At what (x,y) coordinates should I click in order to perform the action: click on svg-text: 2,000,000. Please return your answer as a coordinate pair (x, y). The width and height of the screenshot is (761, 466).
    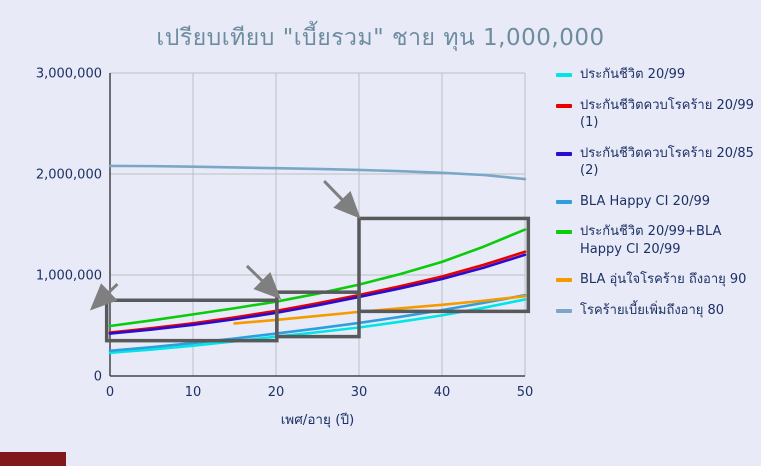
    Looking at the image, I should click on (69, 175).